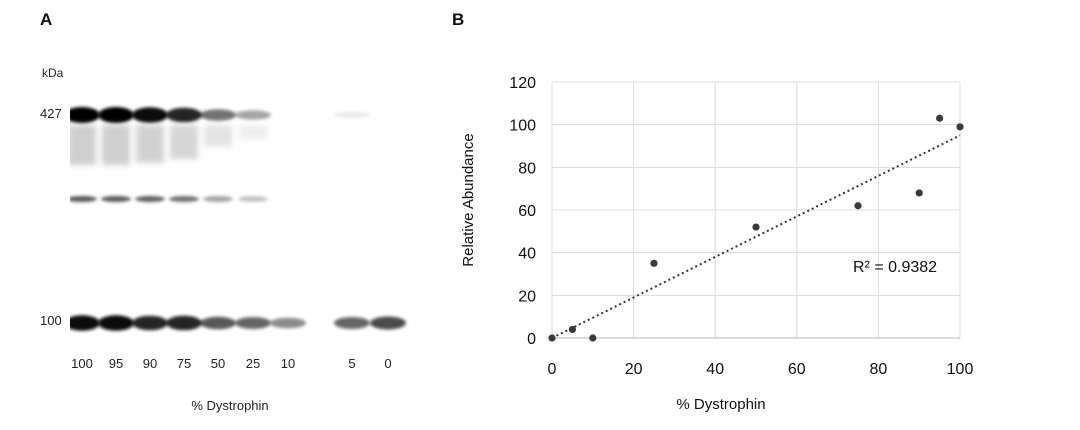 The height and width of the screenshot is (430, 1080). I want to click on y-tick-label: 100, so click(522, 126).